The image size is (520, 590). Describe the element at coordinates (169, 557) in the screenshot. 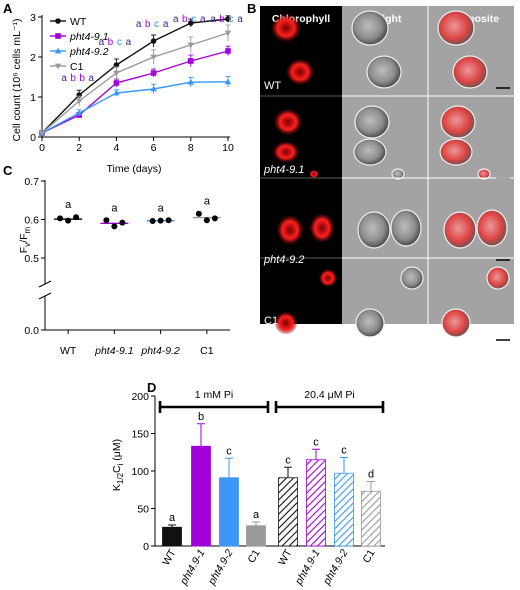

I see `panel-d-x-tick-label: WT` at that location.